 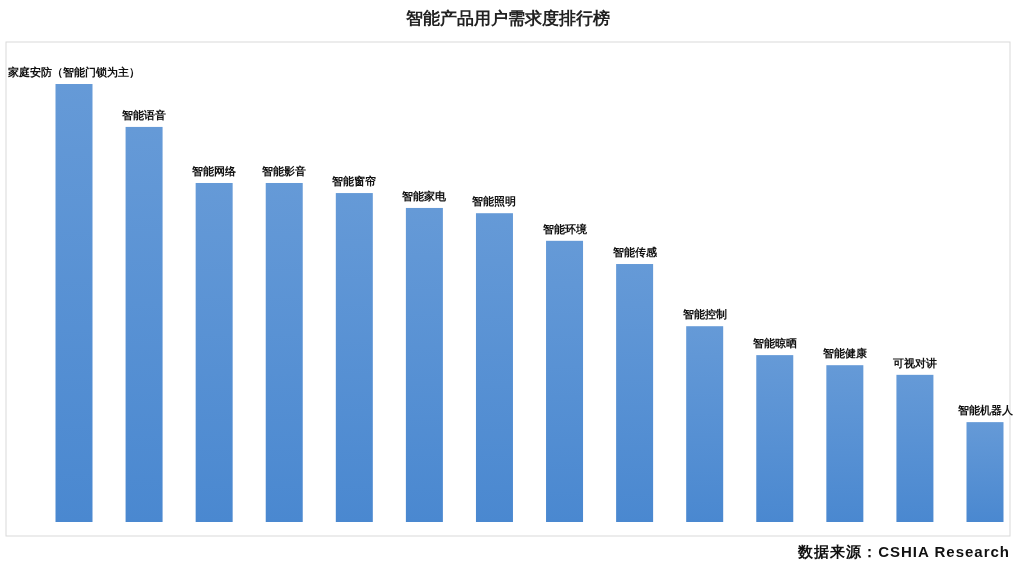 I want to click on x-tick-label: 智能家电, so click(x=424, y=195).